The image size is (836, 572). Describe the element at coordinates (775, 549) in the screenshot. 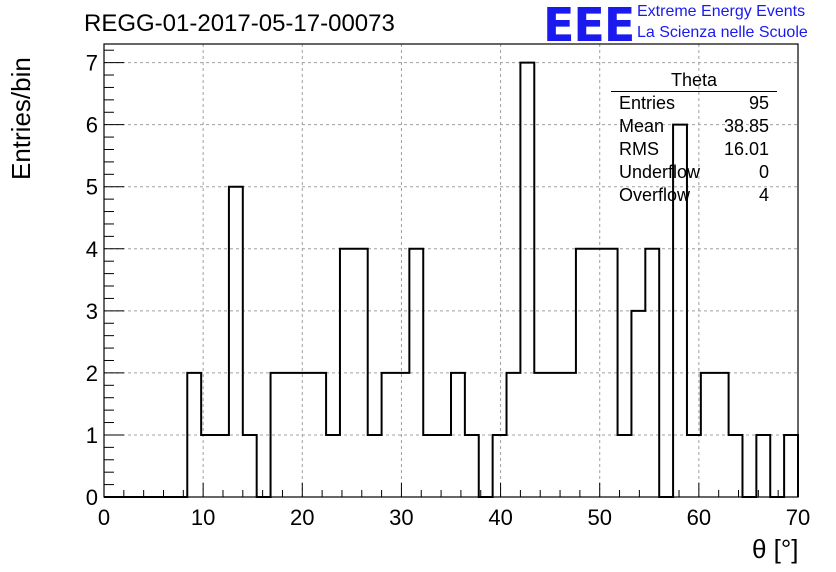

I see `x-axis-label: θ [°]` at that location.